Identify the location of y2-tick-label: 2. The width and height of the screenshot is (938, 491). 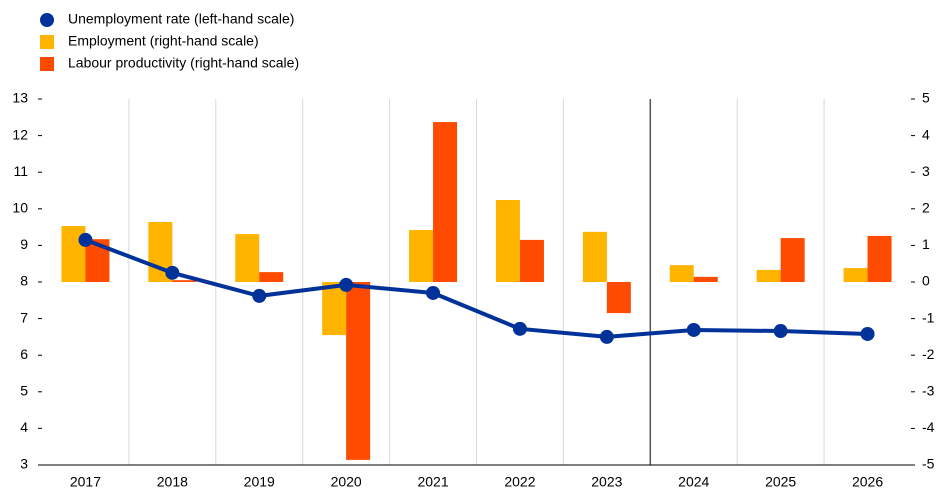
(926, 208).